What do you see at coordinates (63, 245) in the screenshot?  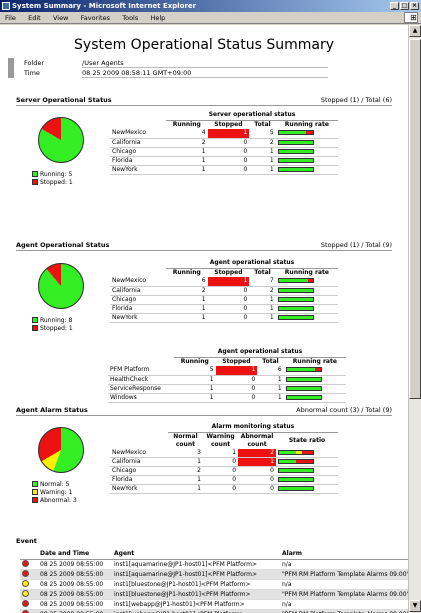 I see `agent-section-title: Agent Operational Status` at bounding box center [63, 245].